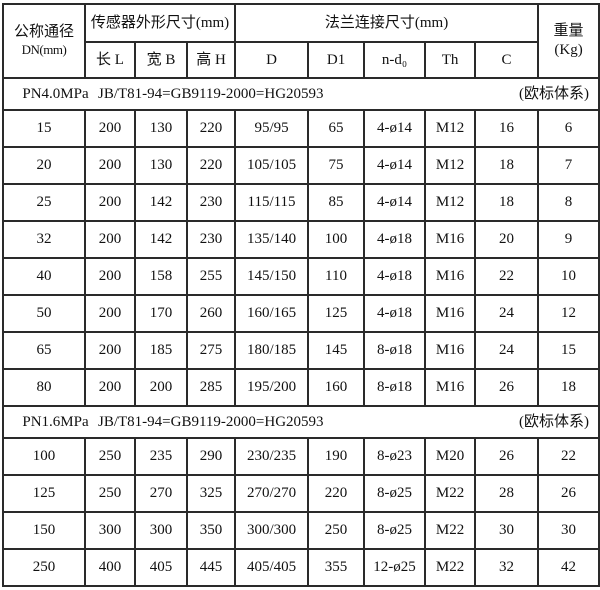 The image size is (600, 590). Describe the element at coordinates (568, 567) in the screenshot. I see `cell: 42` at that location.